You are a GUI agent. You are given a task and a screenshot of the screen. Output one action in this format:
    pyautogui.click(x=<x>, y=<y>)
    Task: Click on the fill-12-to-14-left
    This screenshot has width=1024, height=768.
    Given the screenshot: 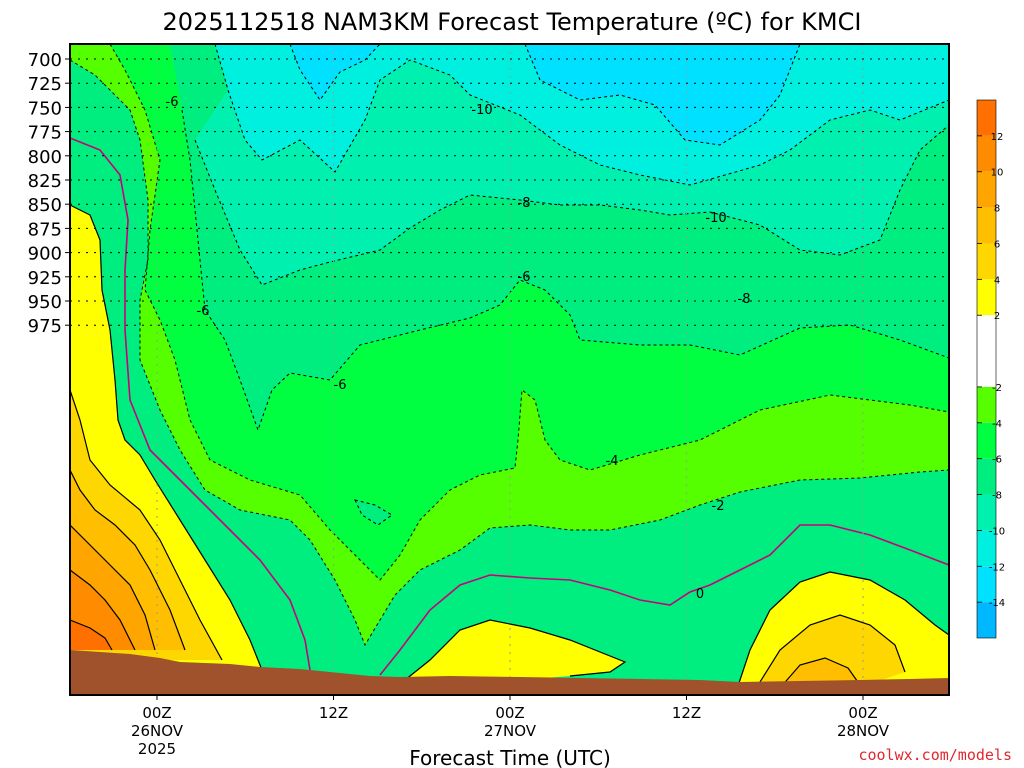 What is the action you would take?
    pyautogui.click(x=91, y=635)
    